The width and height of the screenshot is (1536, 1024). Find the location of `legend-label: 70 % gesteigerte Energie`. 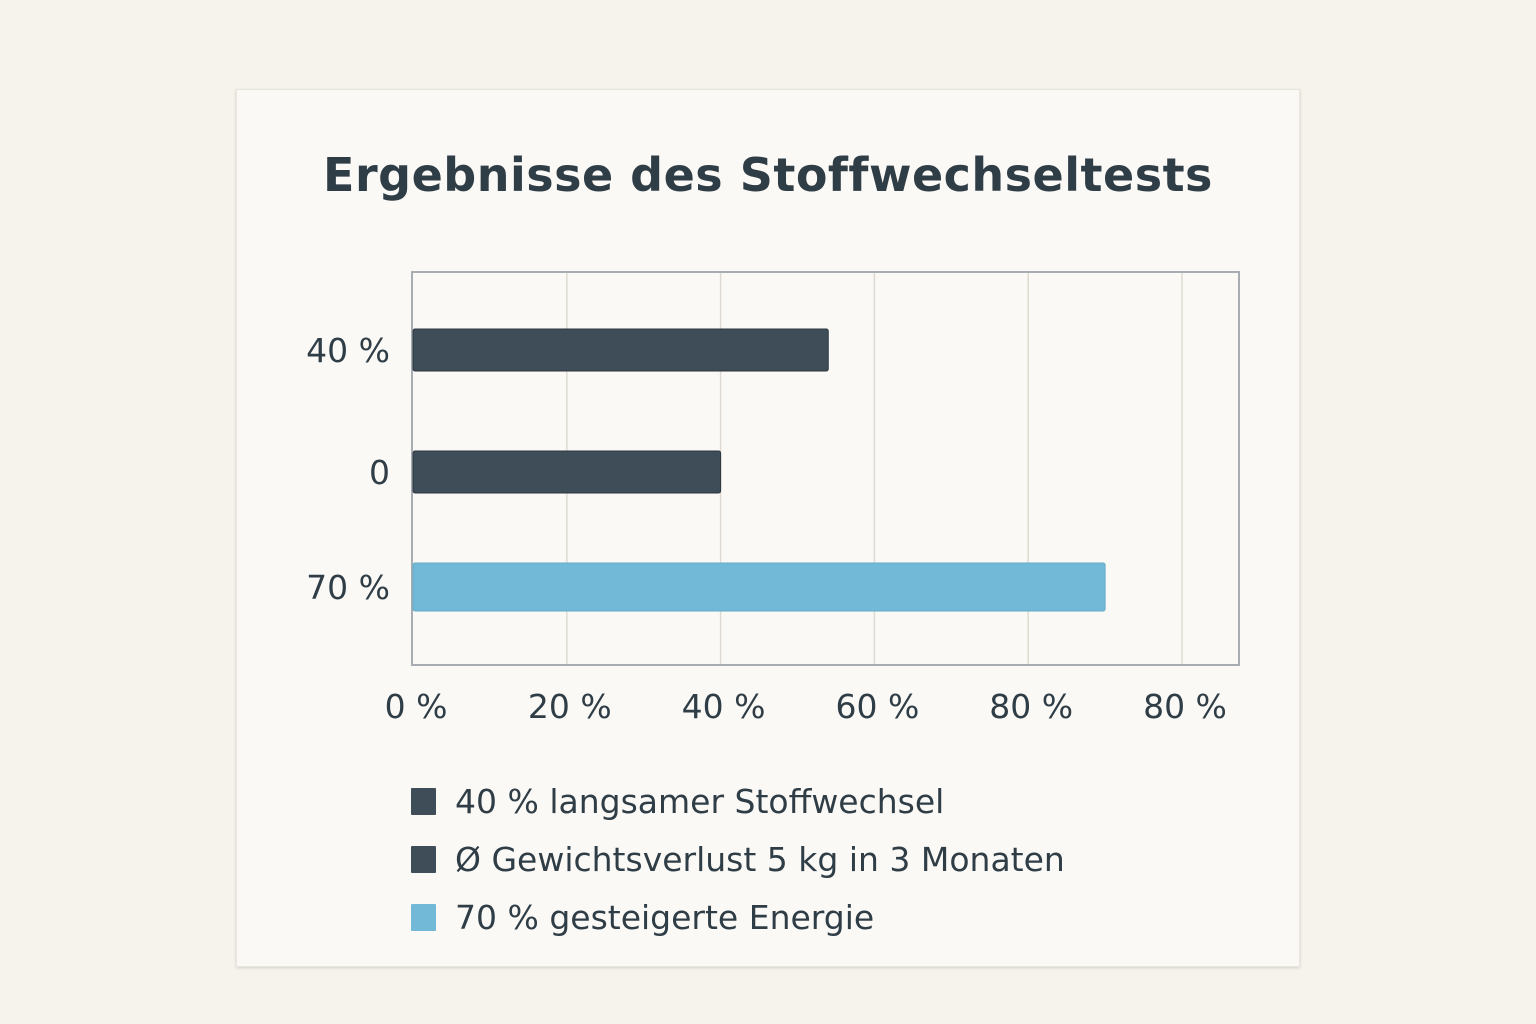

legend-label: 70 % gesteigerte Energie is located at coordinates (665, 917).